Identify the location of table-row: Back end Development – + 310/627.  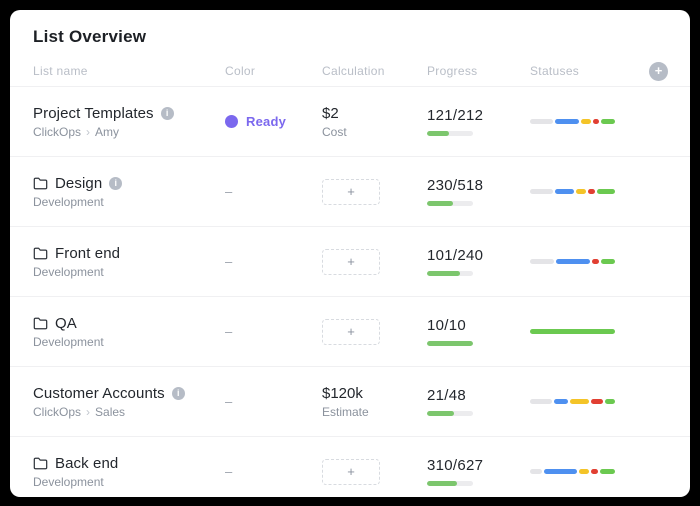
(350, 466).